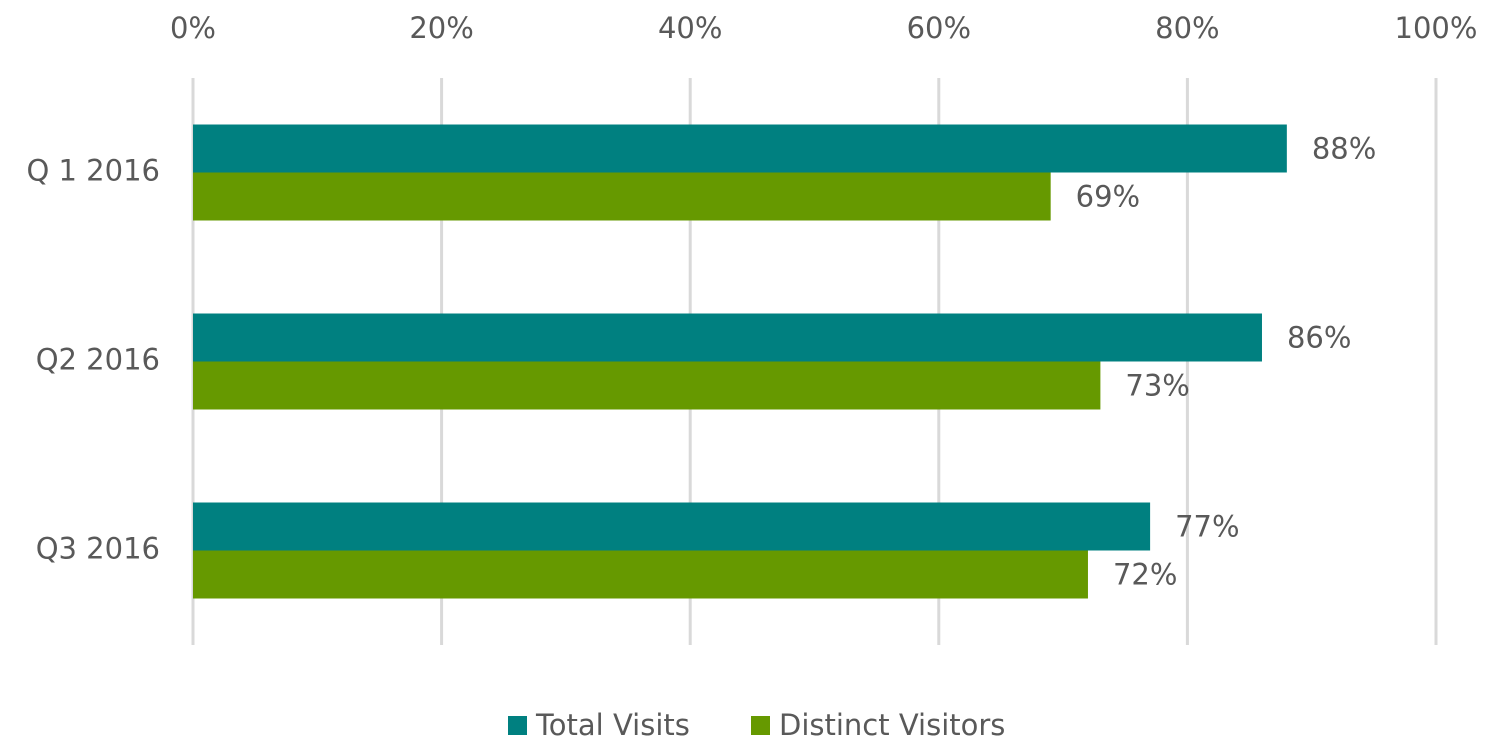 The height and width of the screenshot is (744, 1488). Describe the element at coordinates (98, 549) in the screenshot. I see `y-tick-label: Q3 2016` at that location.